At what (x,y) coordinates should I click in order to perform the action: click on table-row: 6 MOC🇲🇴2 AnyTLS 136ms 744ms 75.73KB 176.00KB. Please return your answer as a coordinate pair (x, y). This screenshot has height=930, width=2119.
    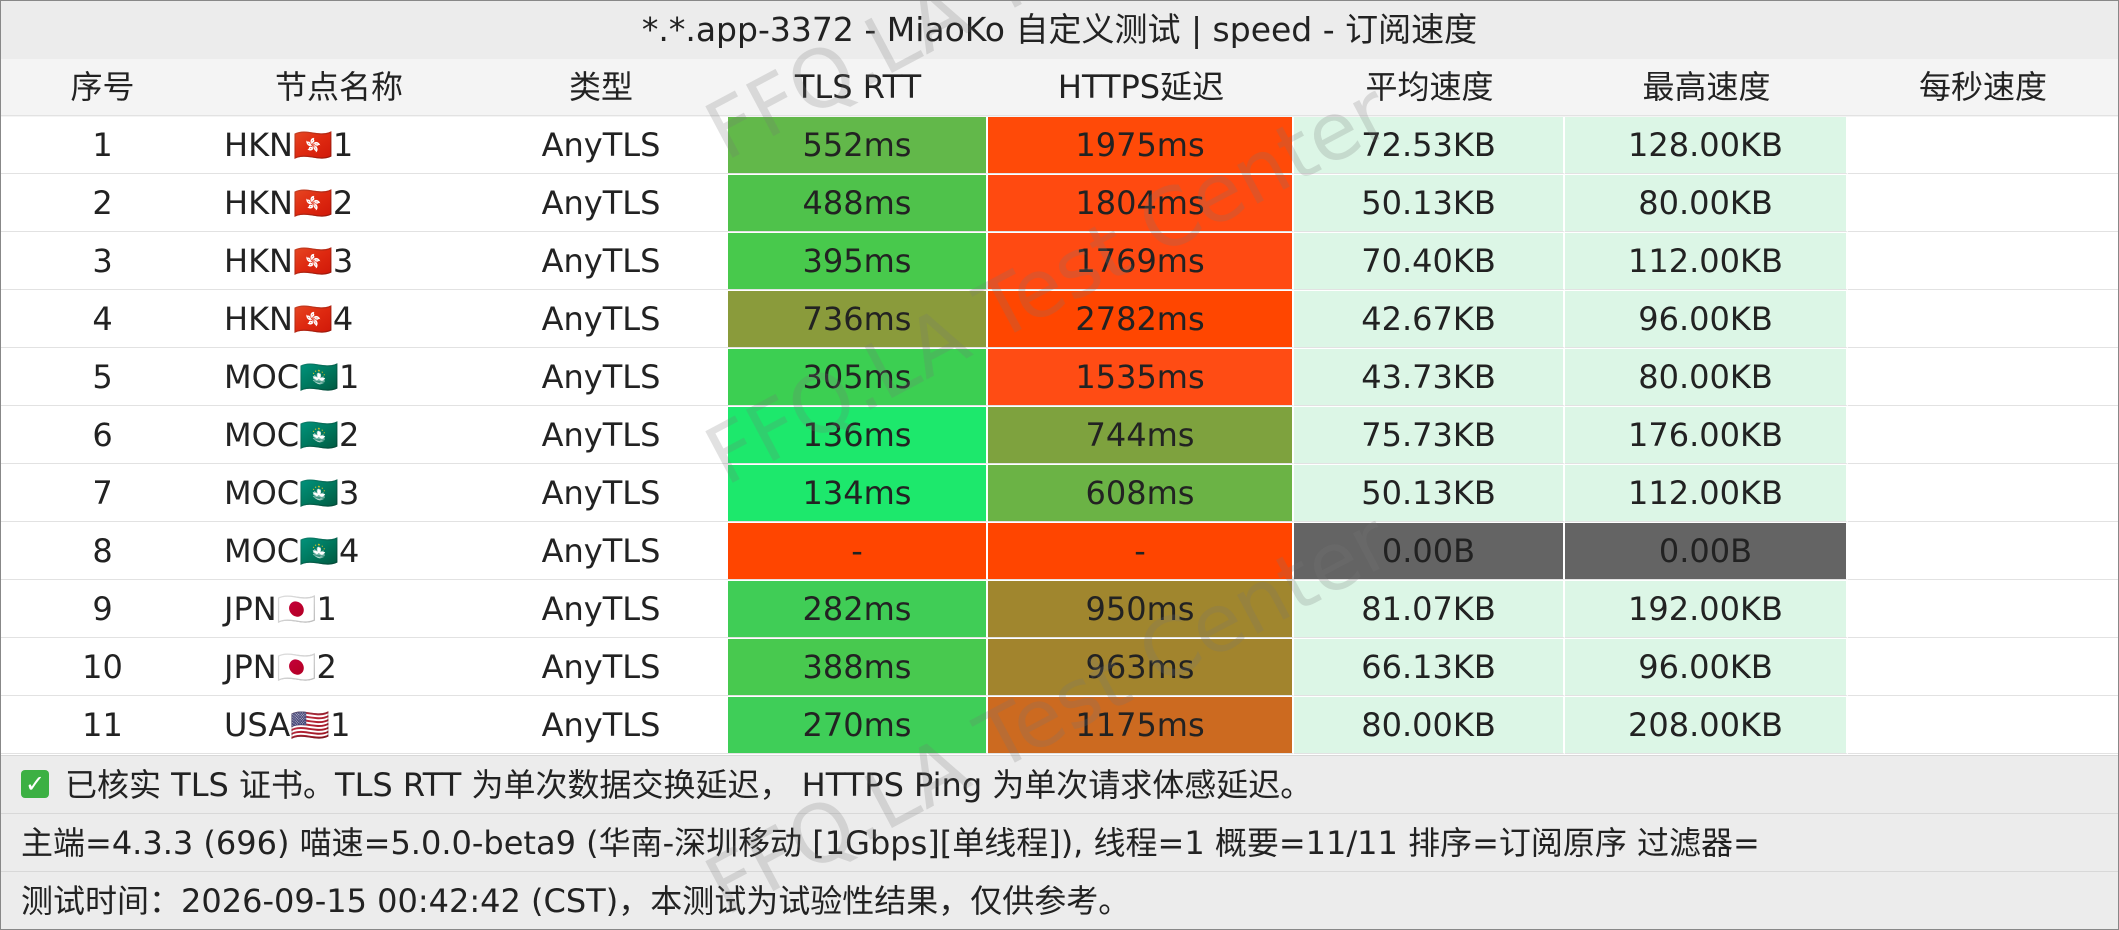
    Looking at the image, I should click on (1059, 436).